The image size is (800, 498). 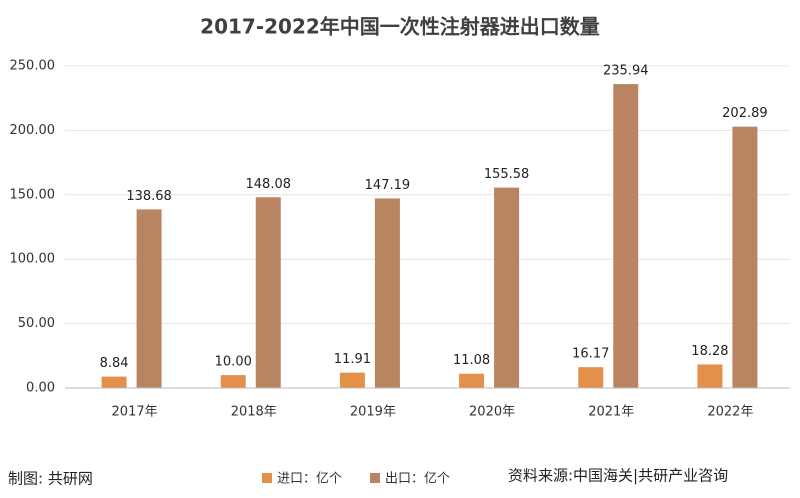 What do you see at coordinates (352, 359) in the screenshot?
I see `value-label: 11.91` at bounding box center [352, 359].